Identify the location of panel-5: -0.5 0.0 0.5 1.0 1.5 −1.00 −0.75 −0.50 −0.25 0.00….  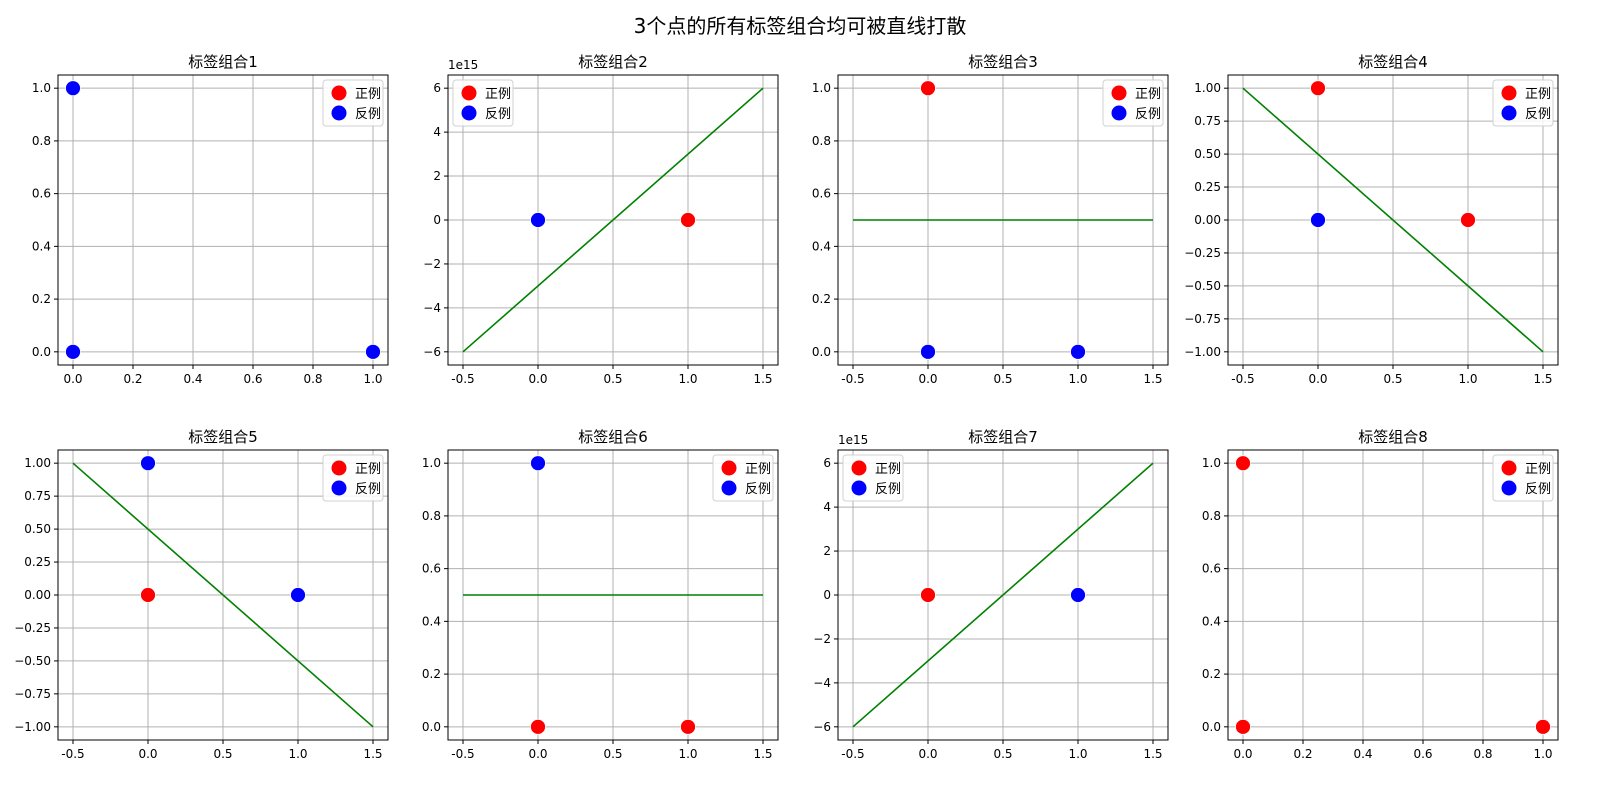
(201, 594).